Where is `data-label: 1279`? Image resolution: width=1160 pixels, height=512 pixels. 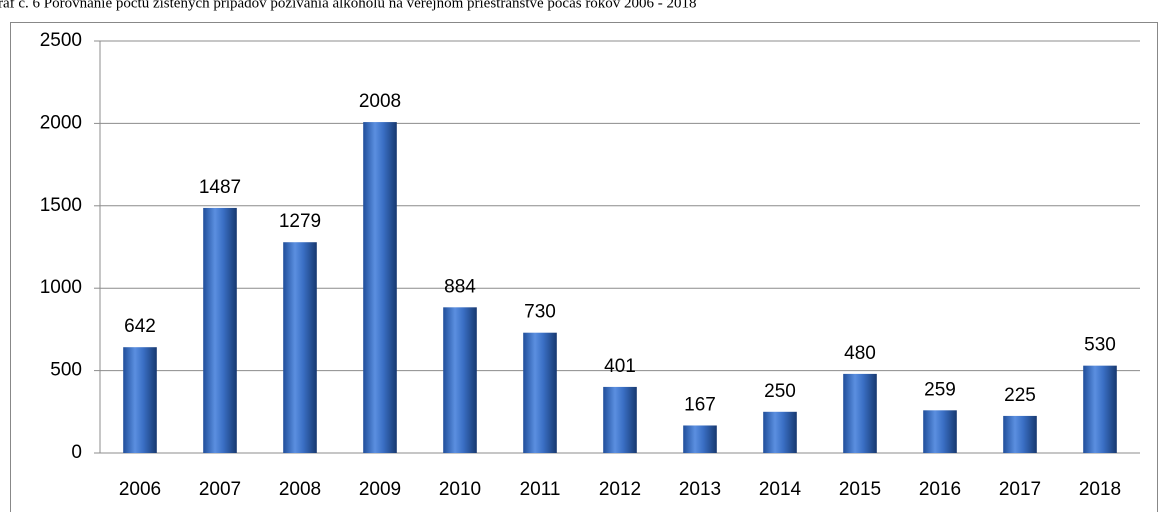 data-label: 1279 is located at coordinates (300, 221).